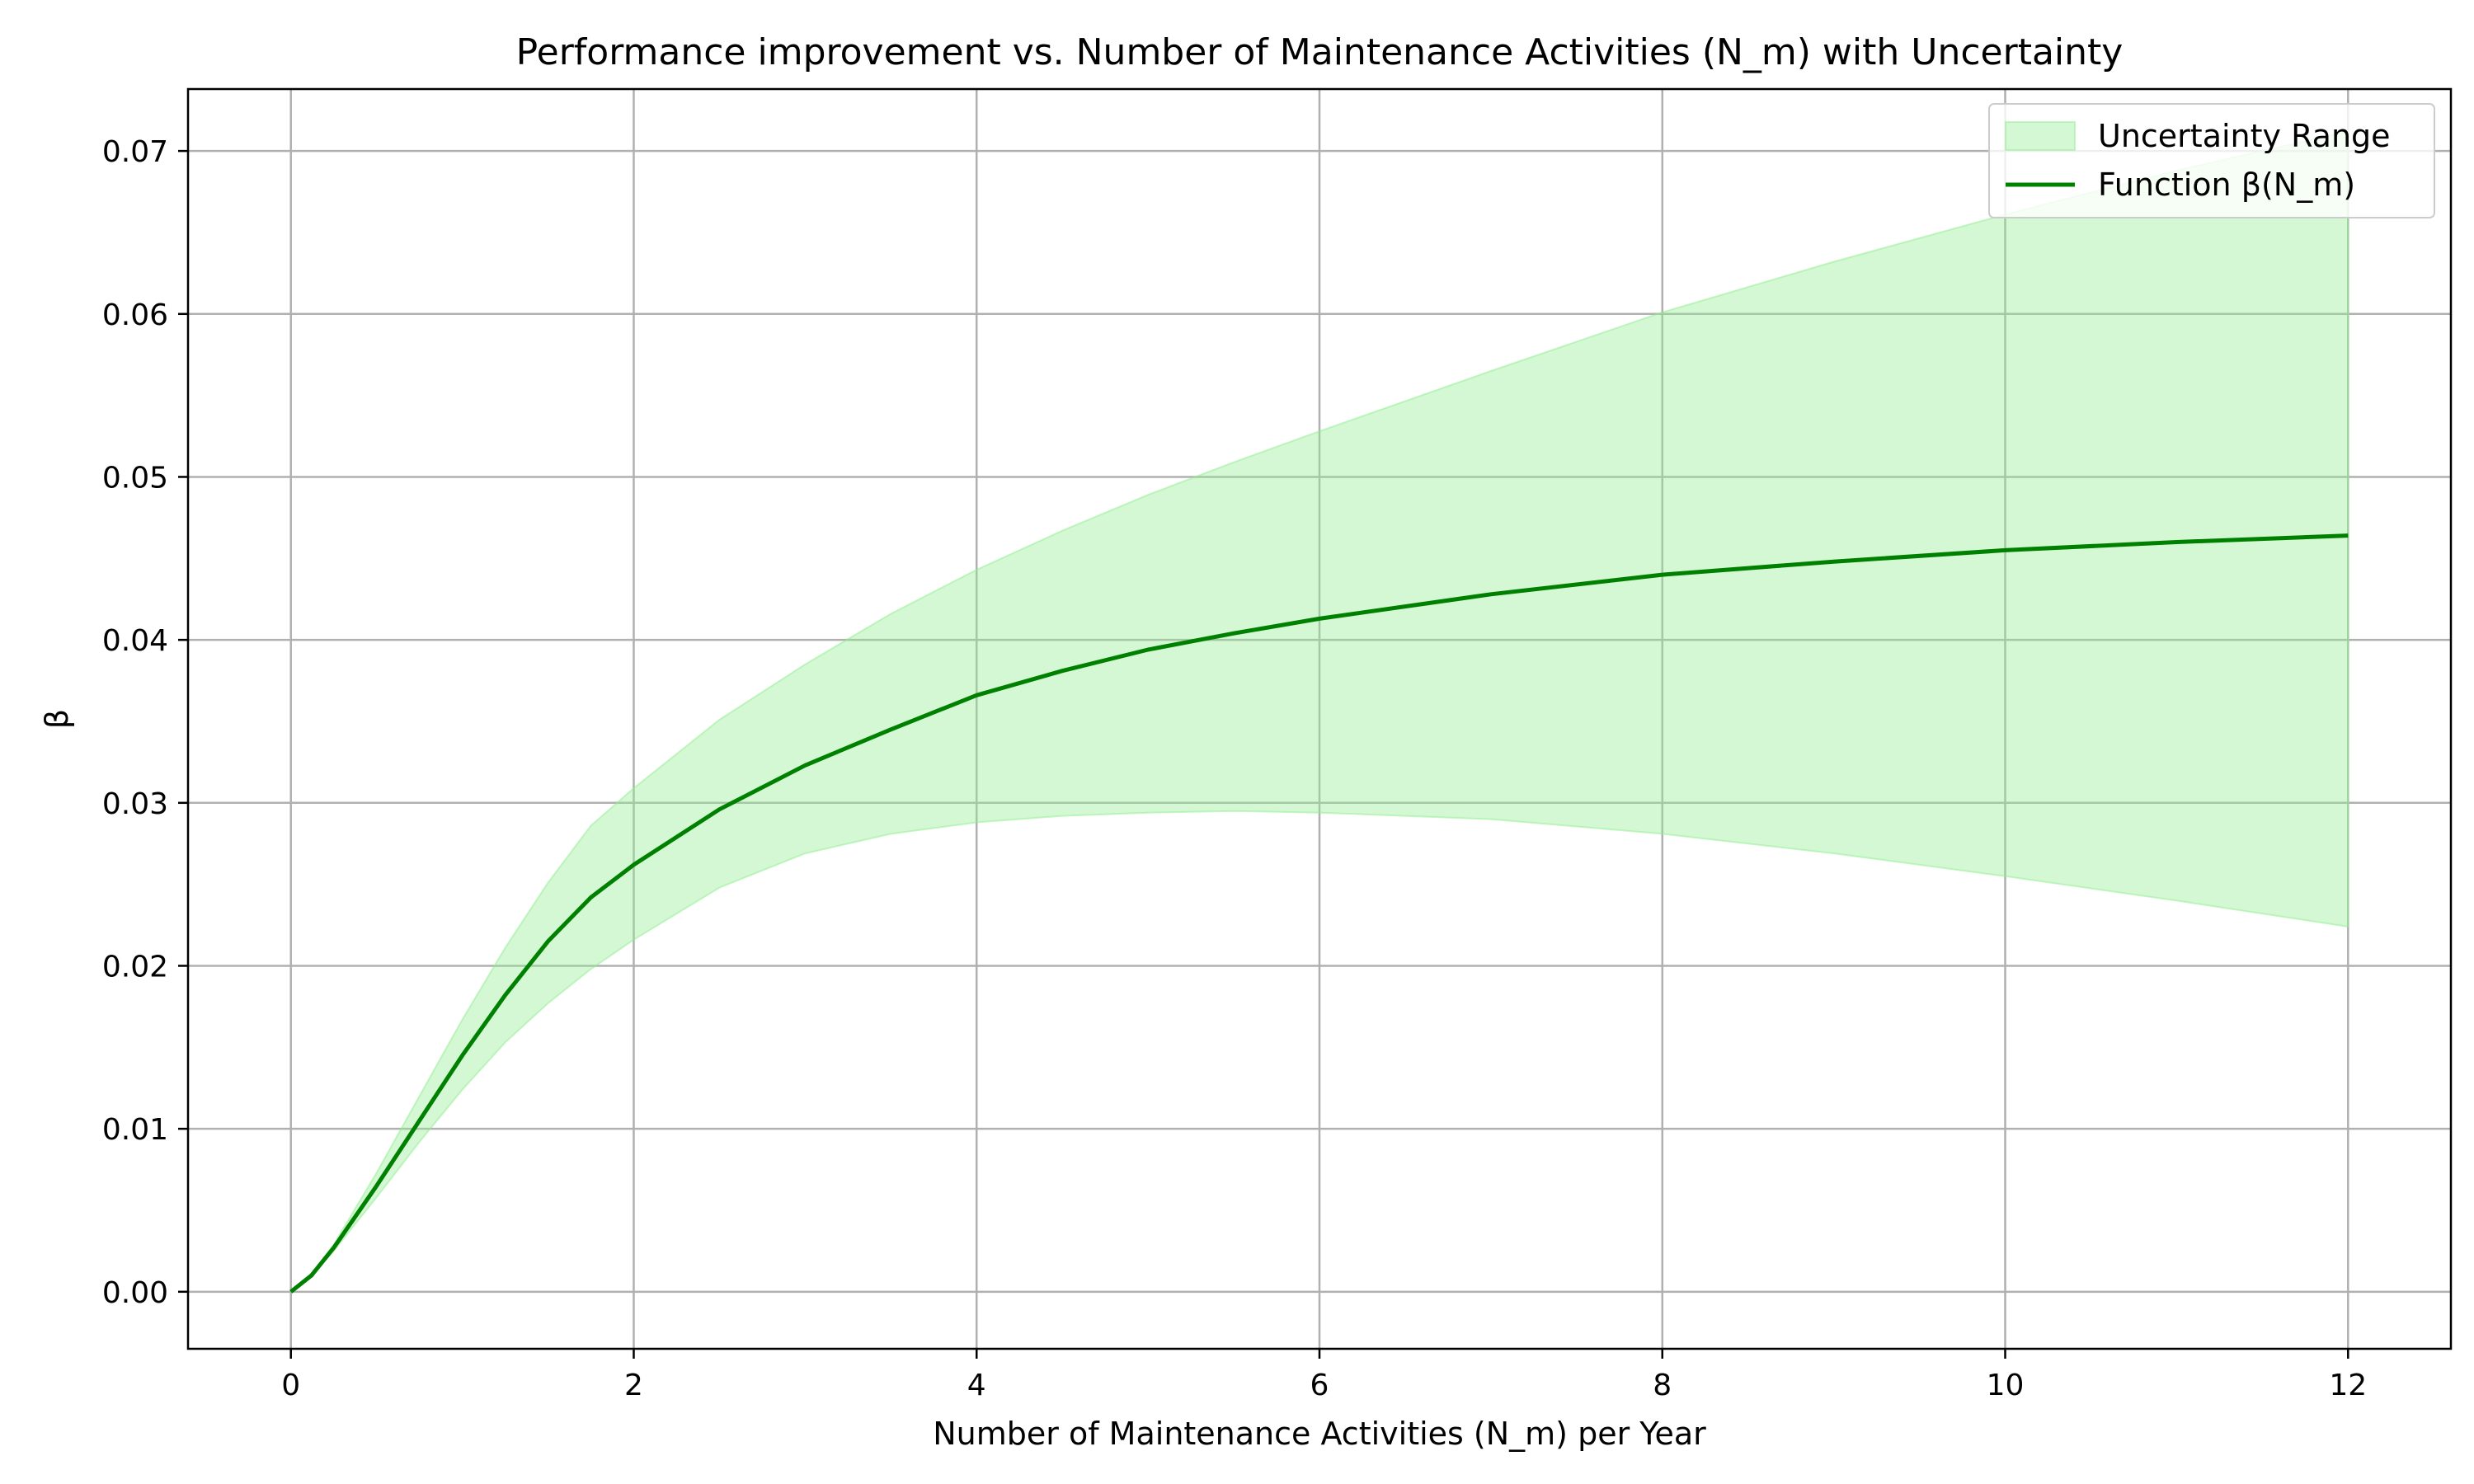 The image size is (2474, 1484). Describe the element at coordinates (135, 315) in the screenshot. I see `y-tick-label: 0.06` at that location.